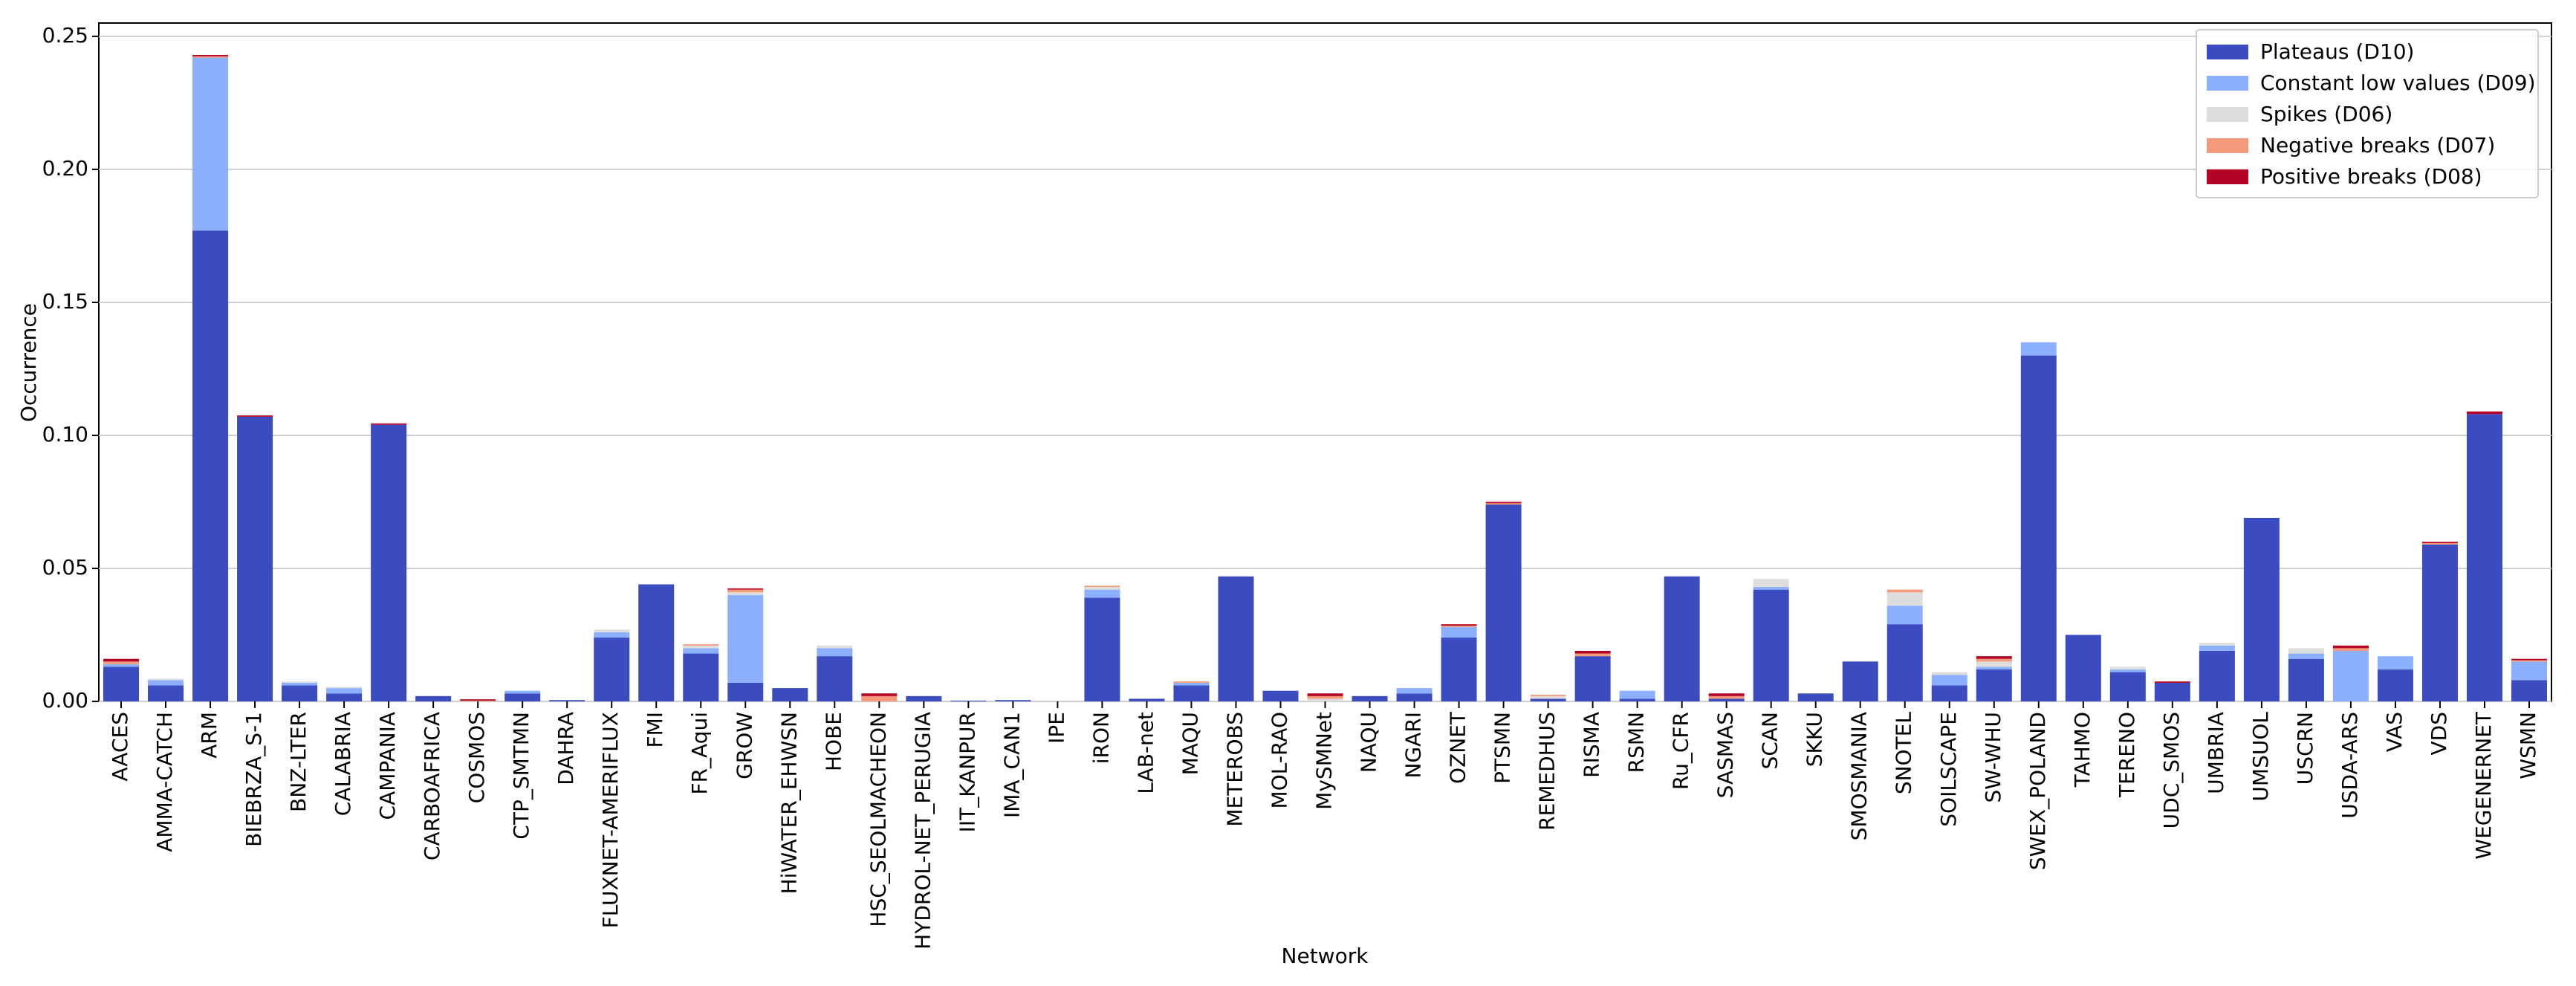 This screenshot has height=986, width=2576. What do you see at coordinates (1325, 956) in the screenshot?
I see `x-axis-label: Network` at bounding box center [1325, 956].